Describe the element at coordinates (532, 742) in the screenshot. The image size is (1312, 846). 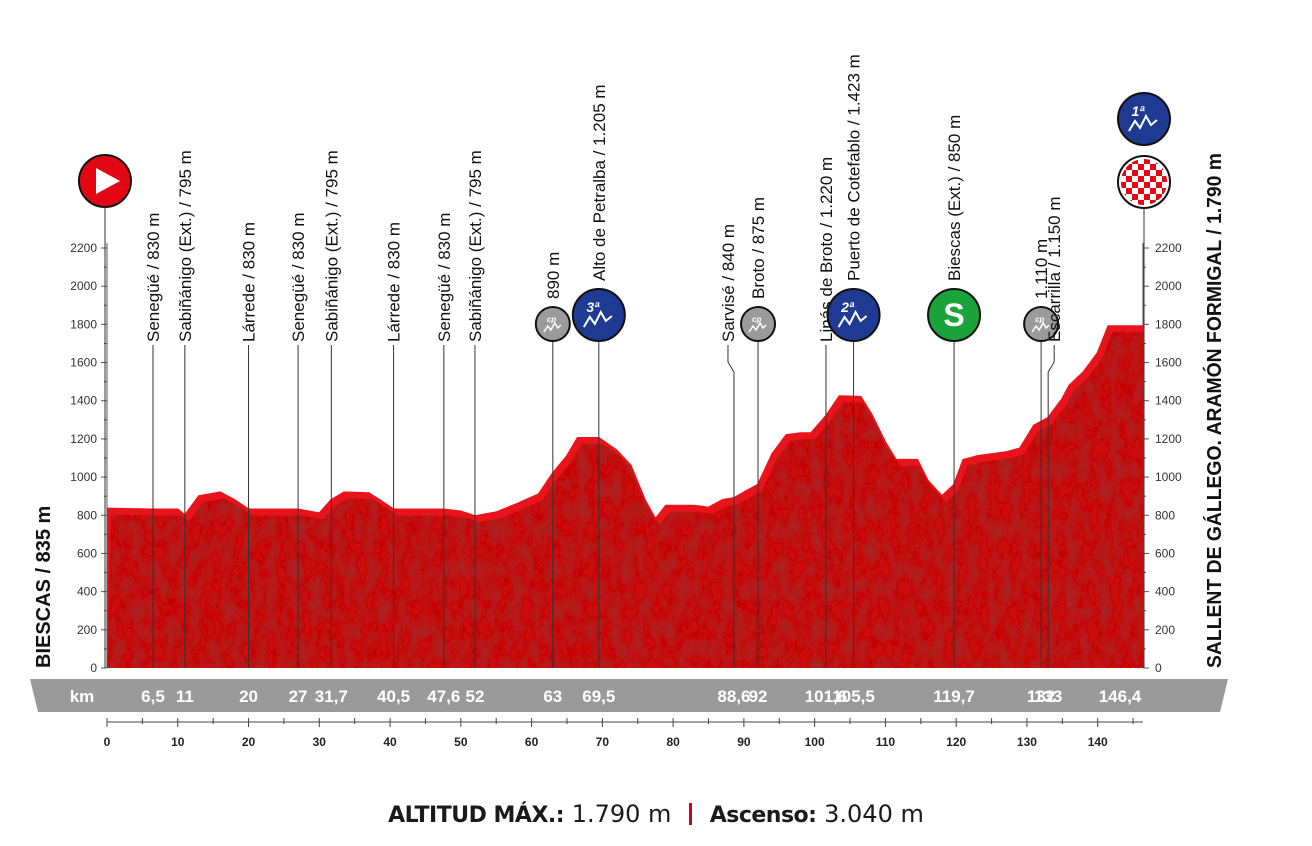
I see `x-tick-label: 60` at that location.